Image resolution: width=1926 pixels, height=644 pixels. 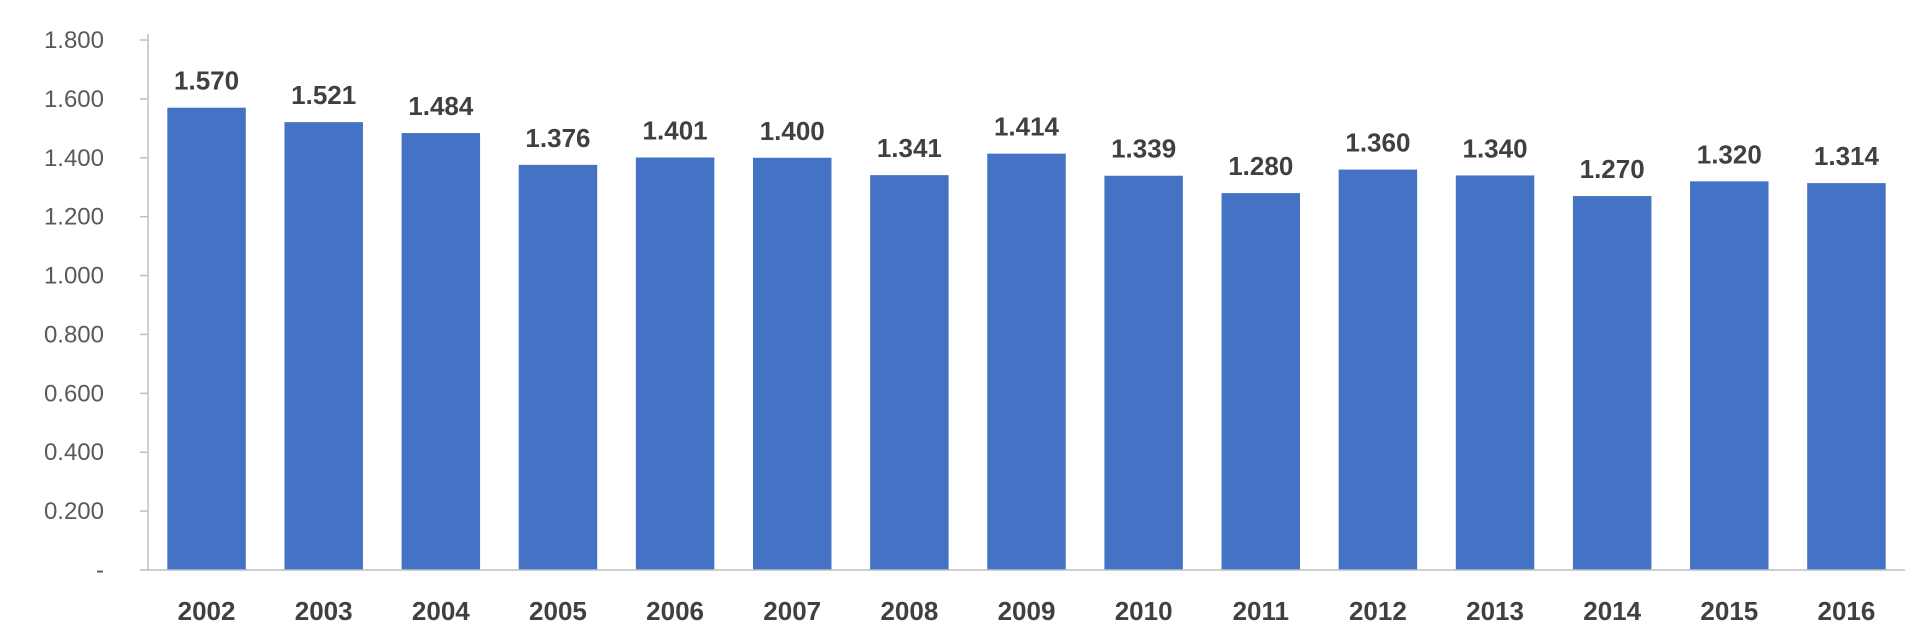 I want to click on x-tick-label: 2013, so click(x=1495, y=611).